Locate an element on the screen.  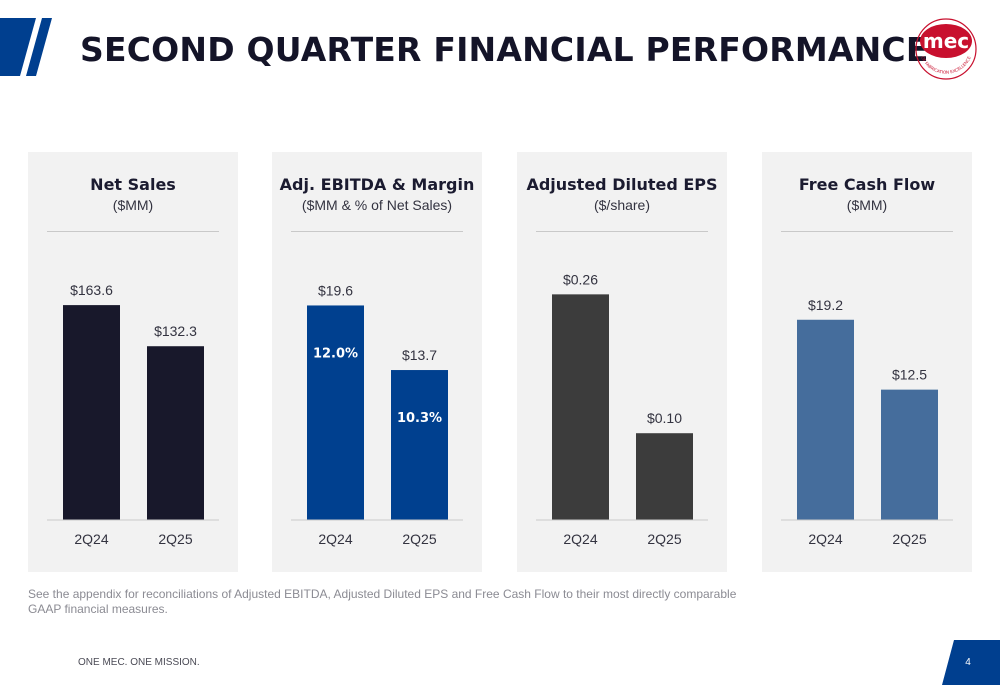
logo-text: mec is located at coordinates (946, 41).